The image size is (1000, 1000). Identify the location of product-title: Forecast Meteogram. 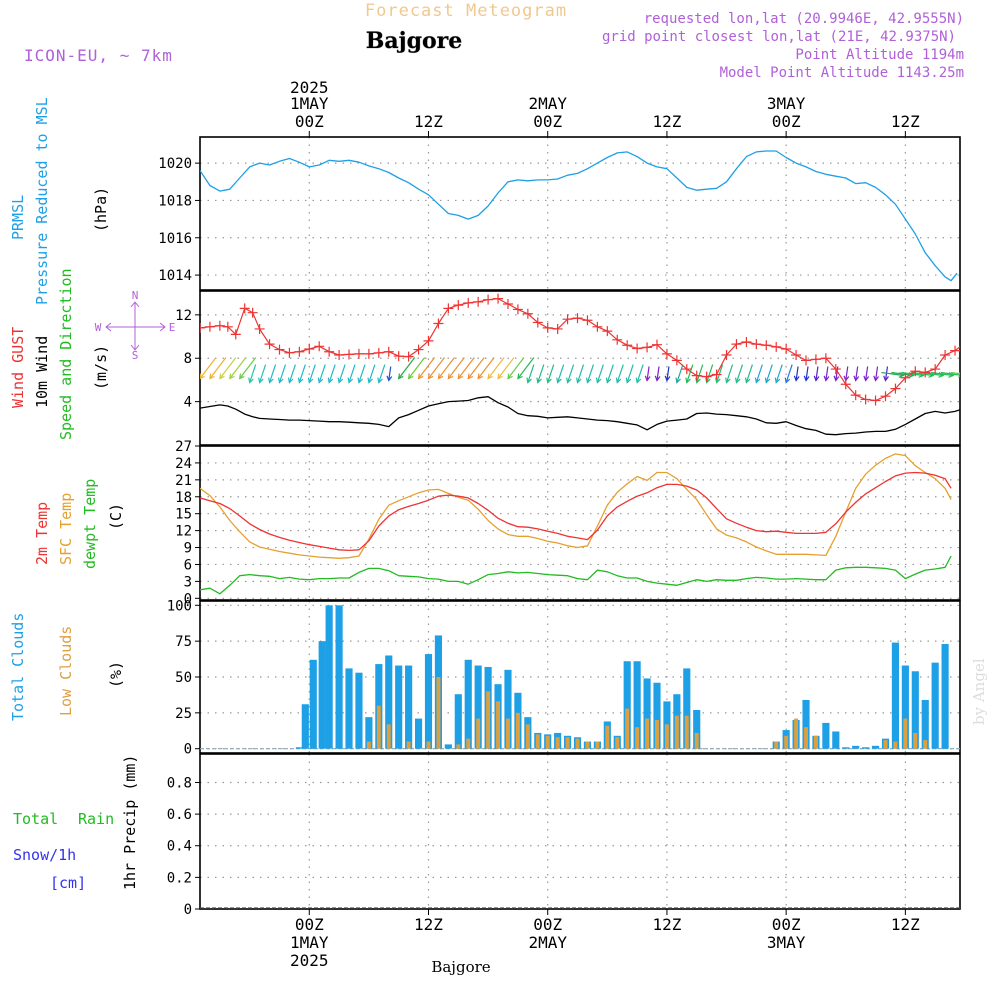
(466, 11).